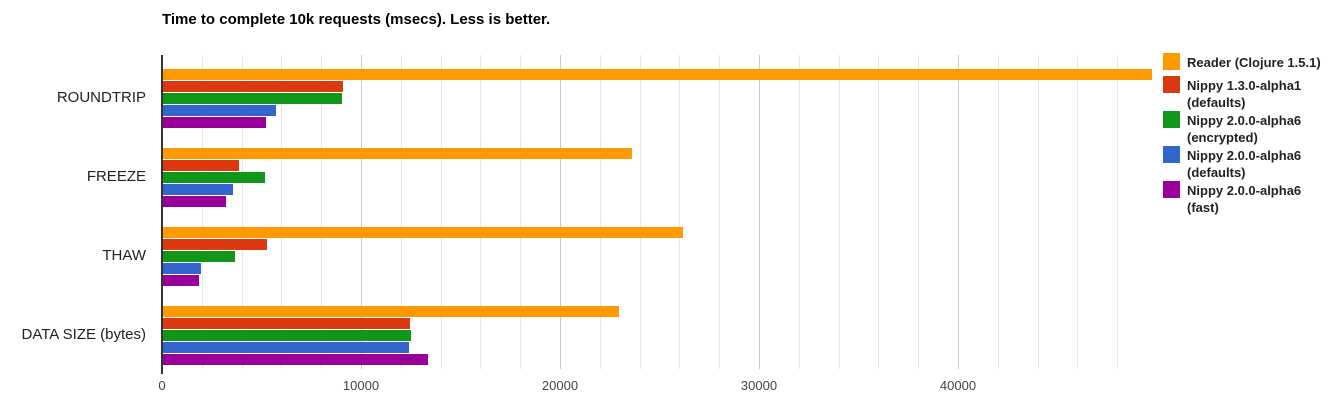 This screenshot has width=1332, height=414. What do you see at coordinates (253, 86) in the screenshot?
I see `bar-roundtrip-s1` at bounding box center [253, 86].